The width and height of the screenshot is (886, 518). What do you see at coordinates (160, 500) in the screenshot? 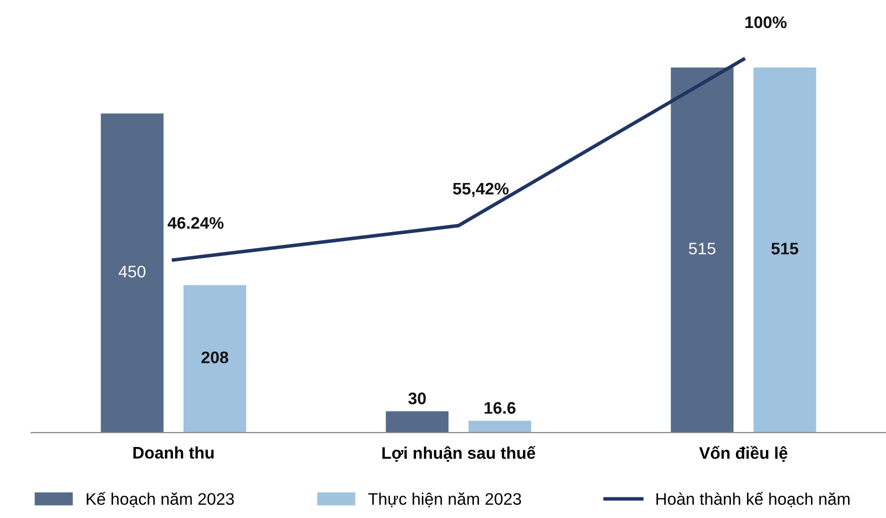
I see `legend-label: Kế hoạch năm 2023` at bounding box center [160, 500].